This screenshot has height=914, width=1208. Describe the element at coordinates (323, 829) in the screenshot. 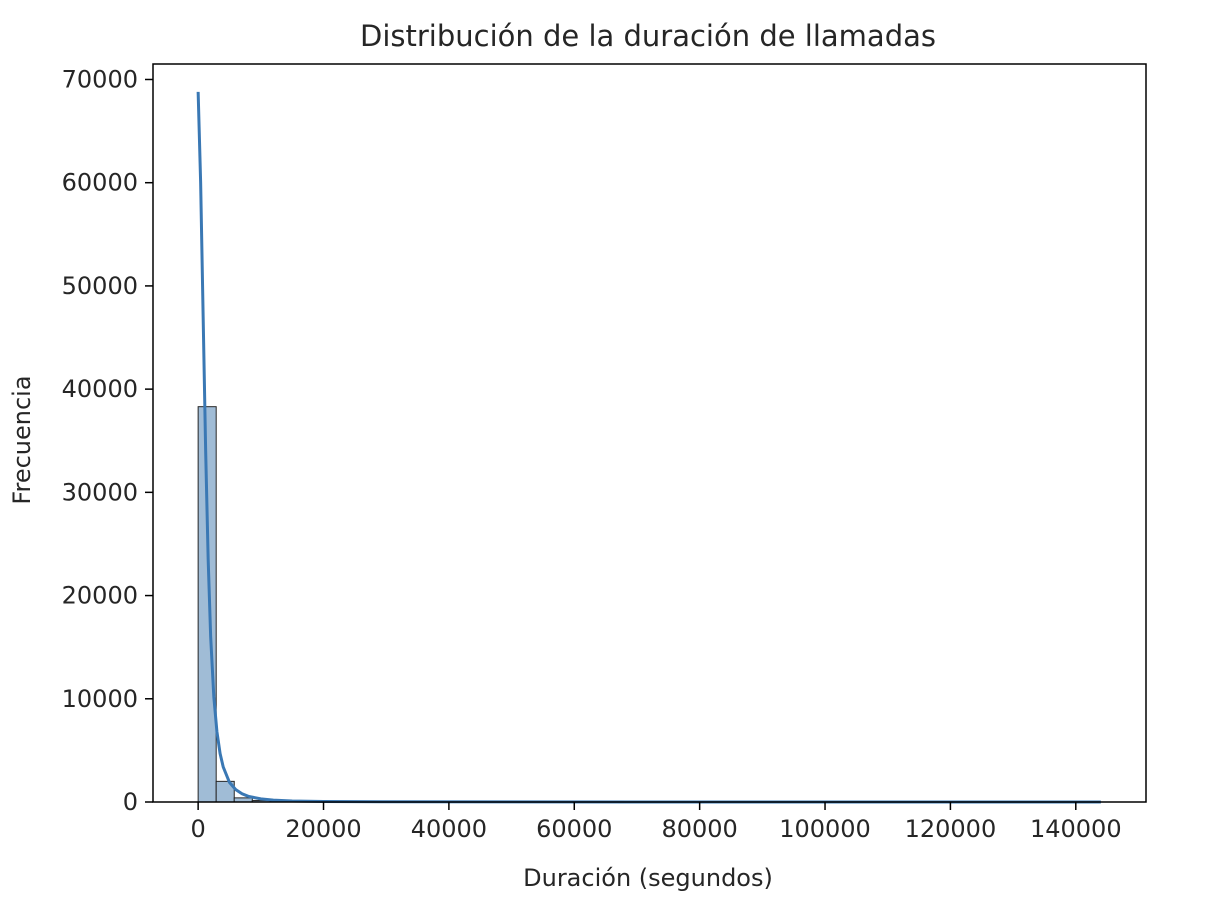

I see `x-tick-label: 20000` at that location.